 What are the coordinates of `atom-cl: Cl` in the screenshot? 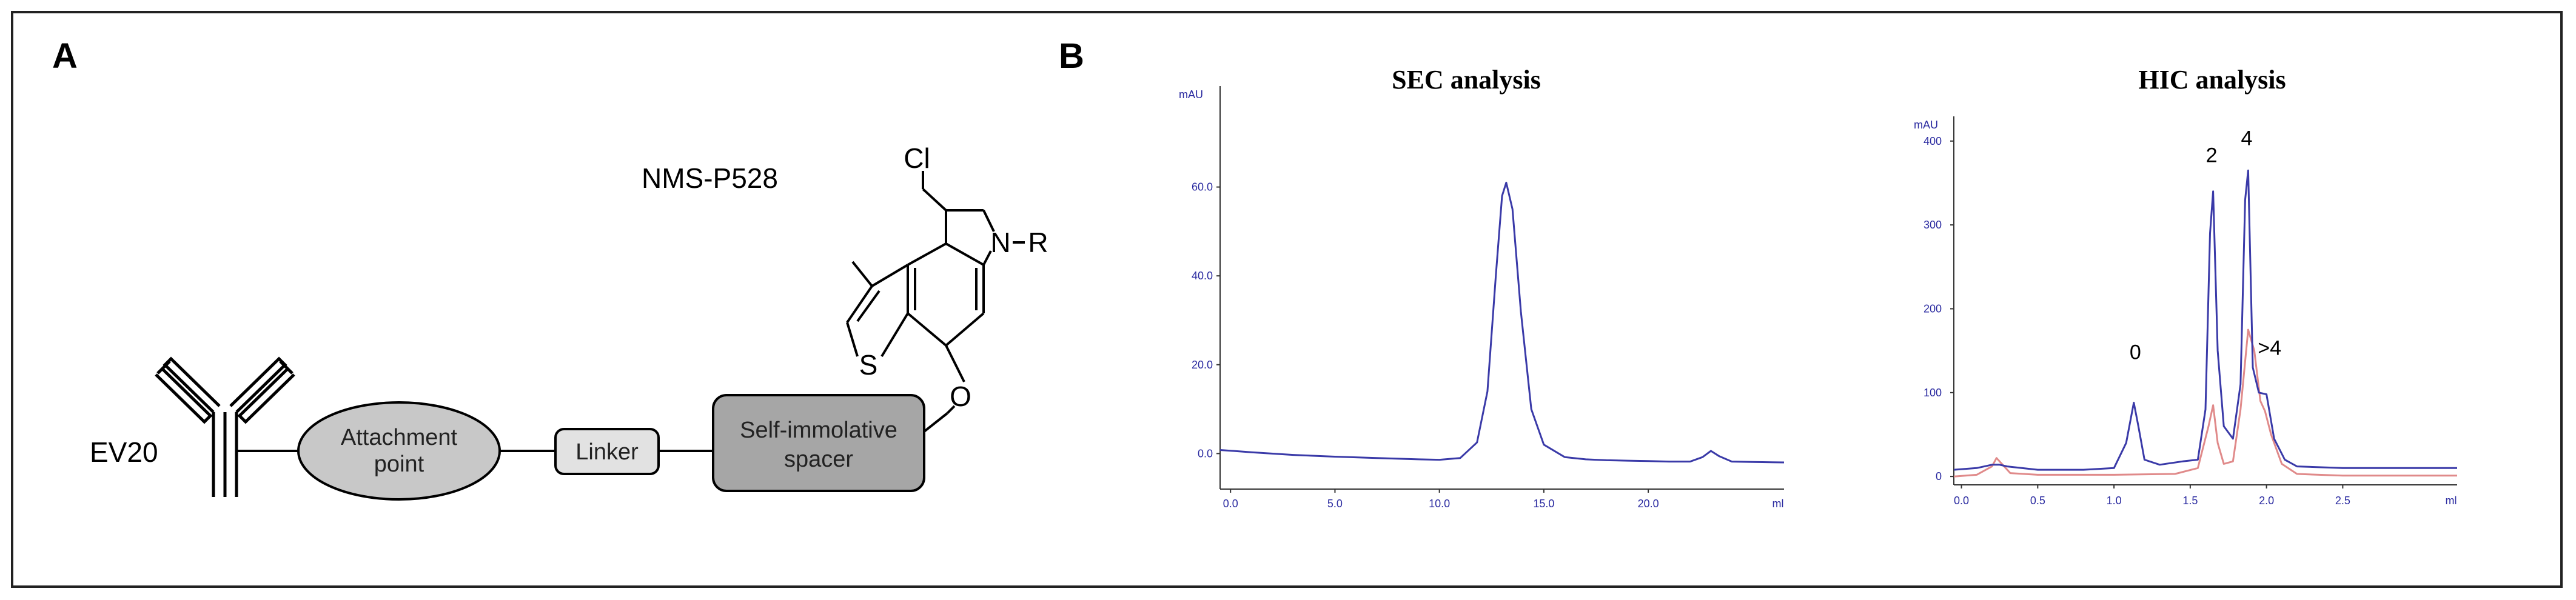 It's located at (917, 158).